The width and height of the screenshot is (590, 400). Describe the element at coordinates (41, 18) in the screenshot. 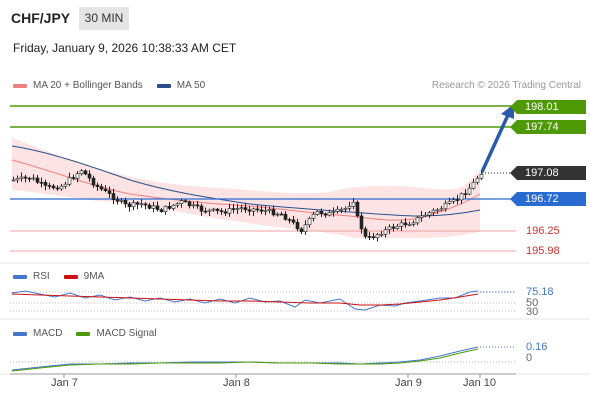

I see `symbol-title: CHF/JPY` at that location.